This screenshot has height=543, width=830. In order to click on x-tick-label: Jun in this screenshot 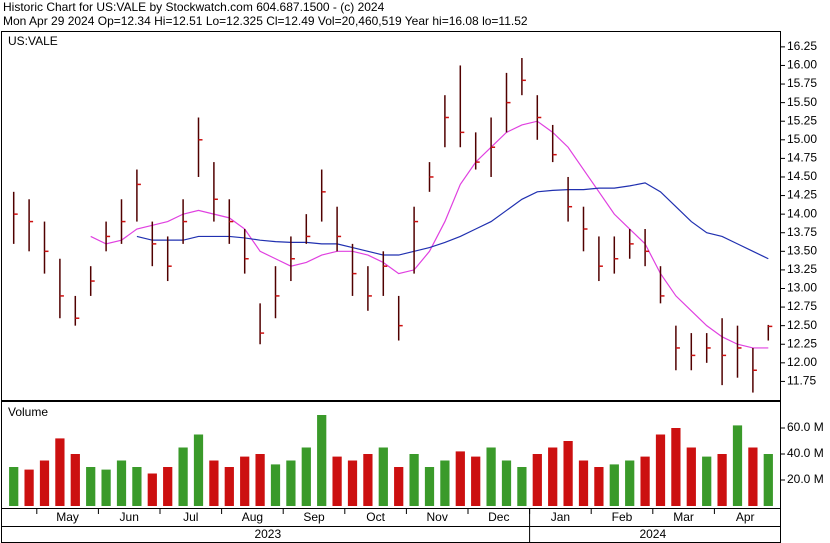, I will do `click(129, 517)`.